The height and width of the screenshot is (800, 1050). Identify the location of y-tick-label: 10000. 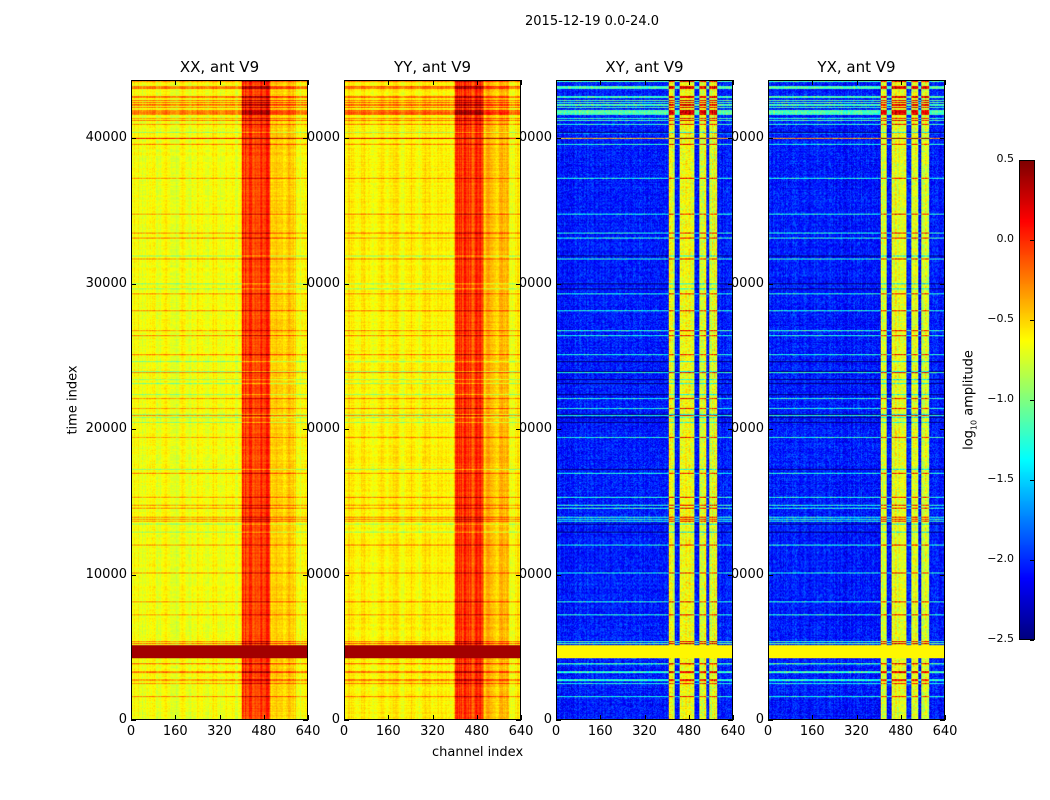
(319, 574).